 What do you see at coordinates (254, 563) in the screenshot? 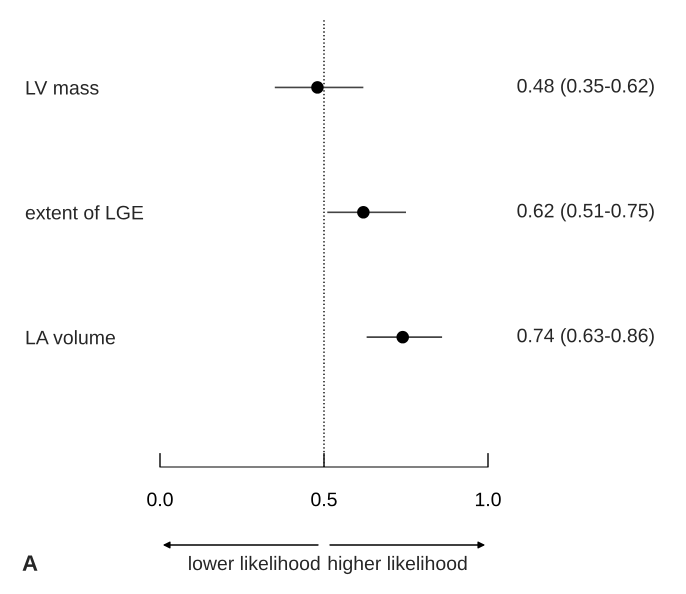
I see `text: lower likelihood` at bounding box center [254, 563].